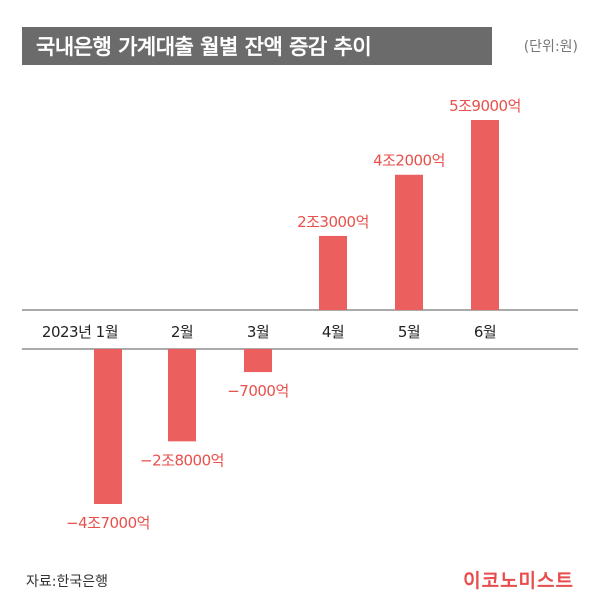 The image size is (600, 610). What do you see at coordinates (182, 460) in the screenshot?
I see `data-label: −2조8000억` at bounding box center [182, 460].